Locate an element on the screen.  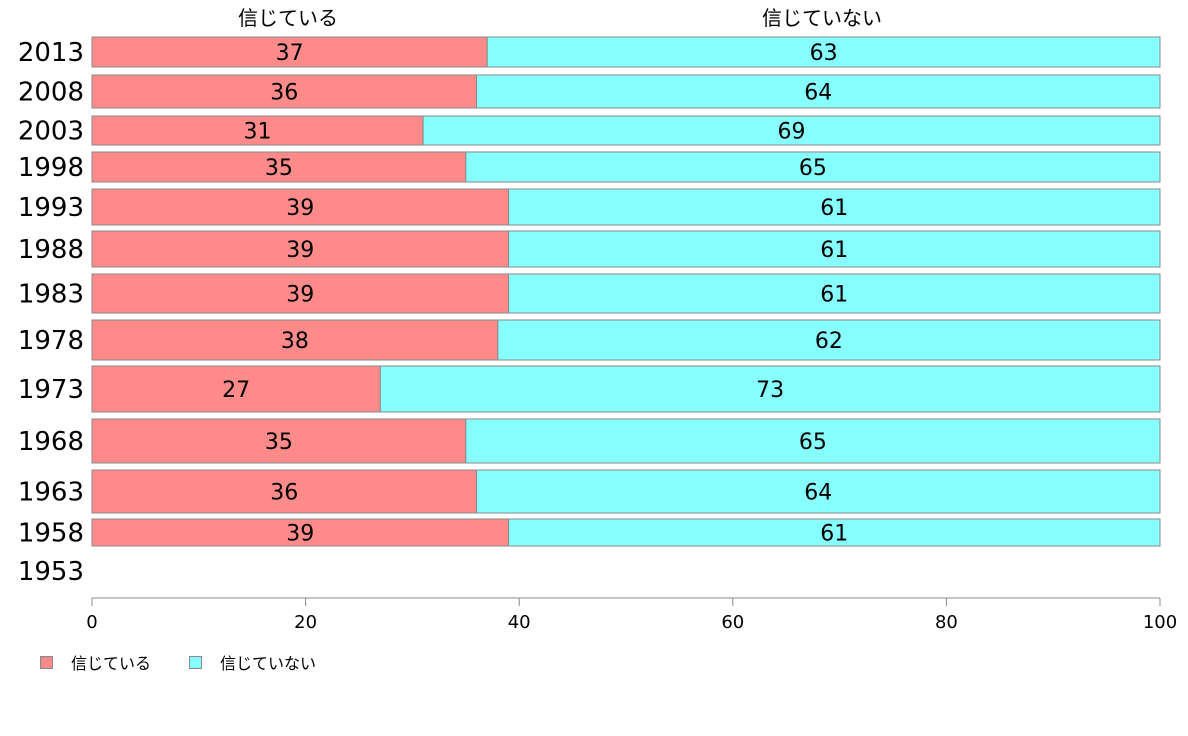
x-tick-label-40: 40 is located at coordinates (519, 622).